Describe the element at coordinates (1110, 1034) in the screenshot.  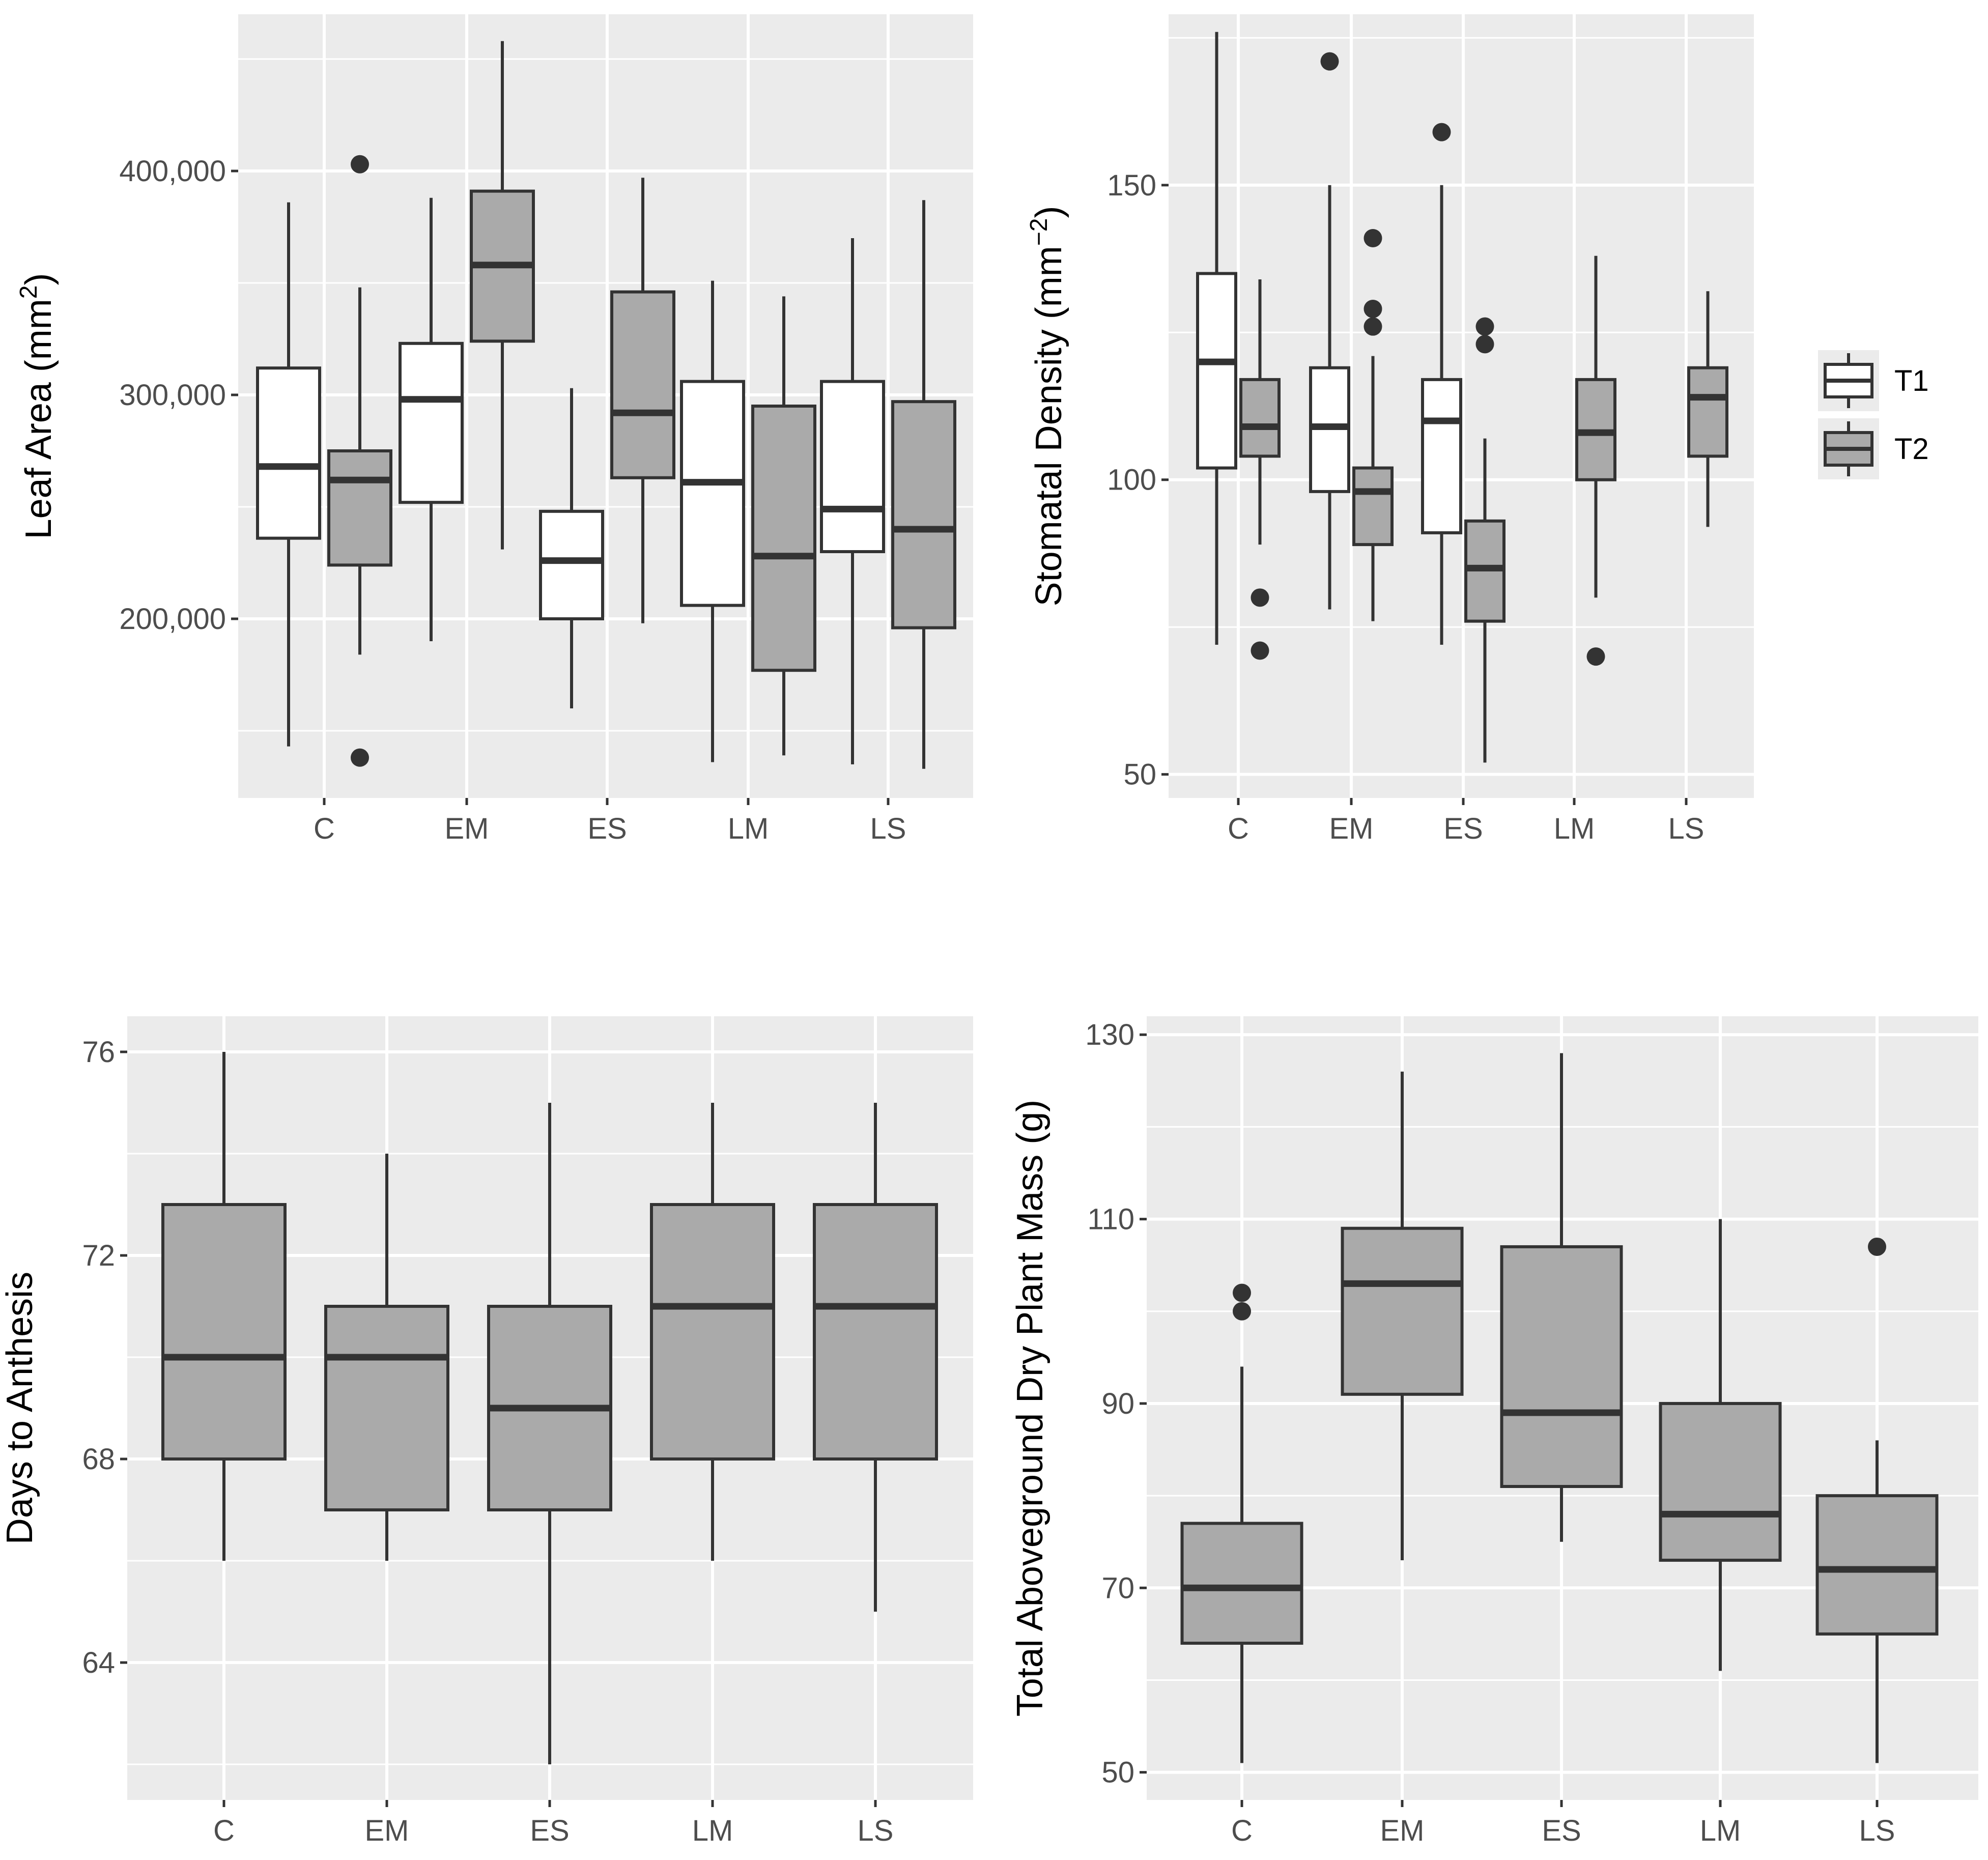
I see `y-tick-label: 130` at that location.